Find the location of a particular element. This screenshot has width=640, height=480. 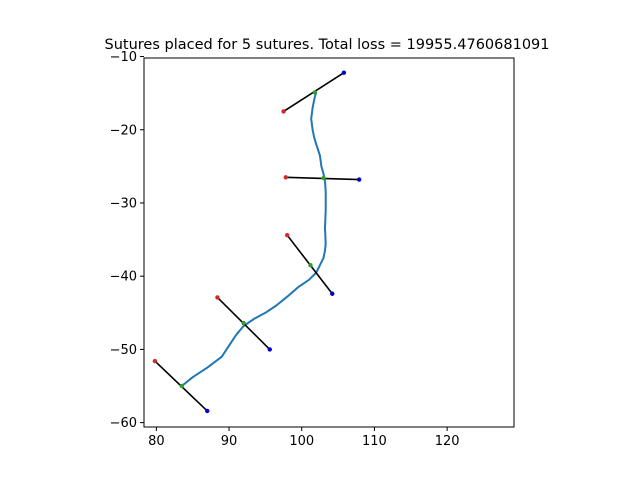

wound-layer is located at coordinates (254, 239).